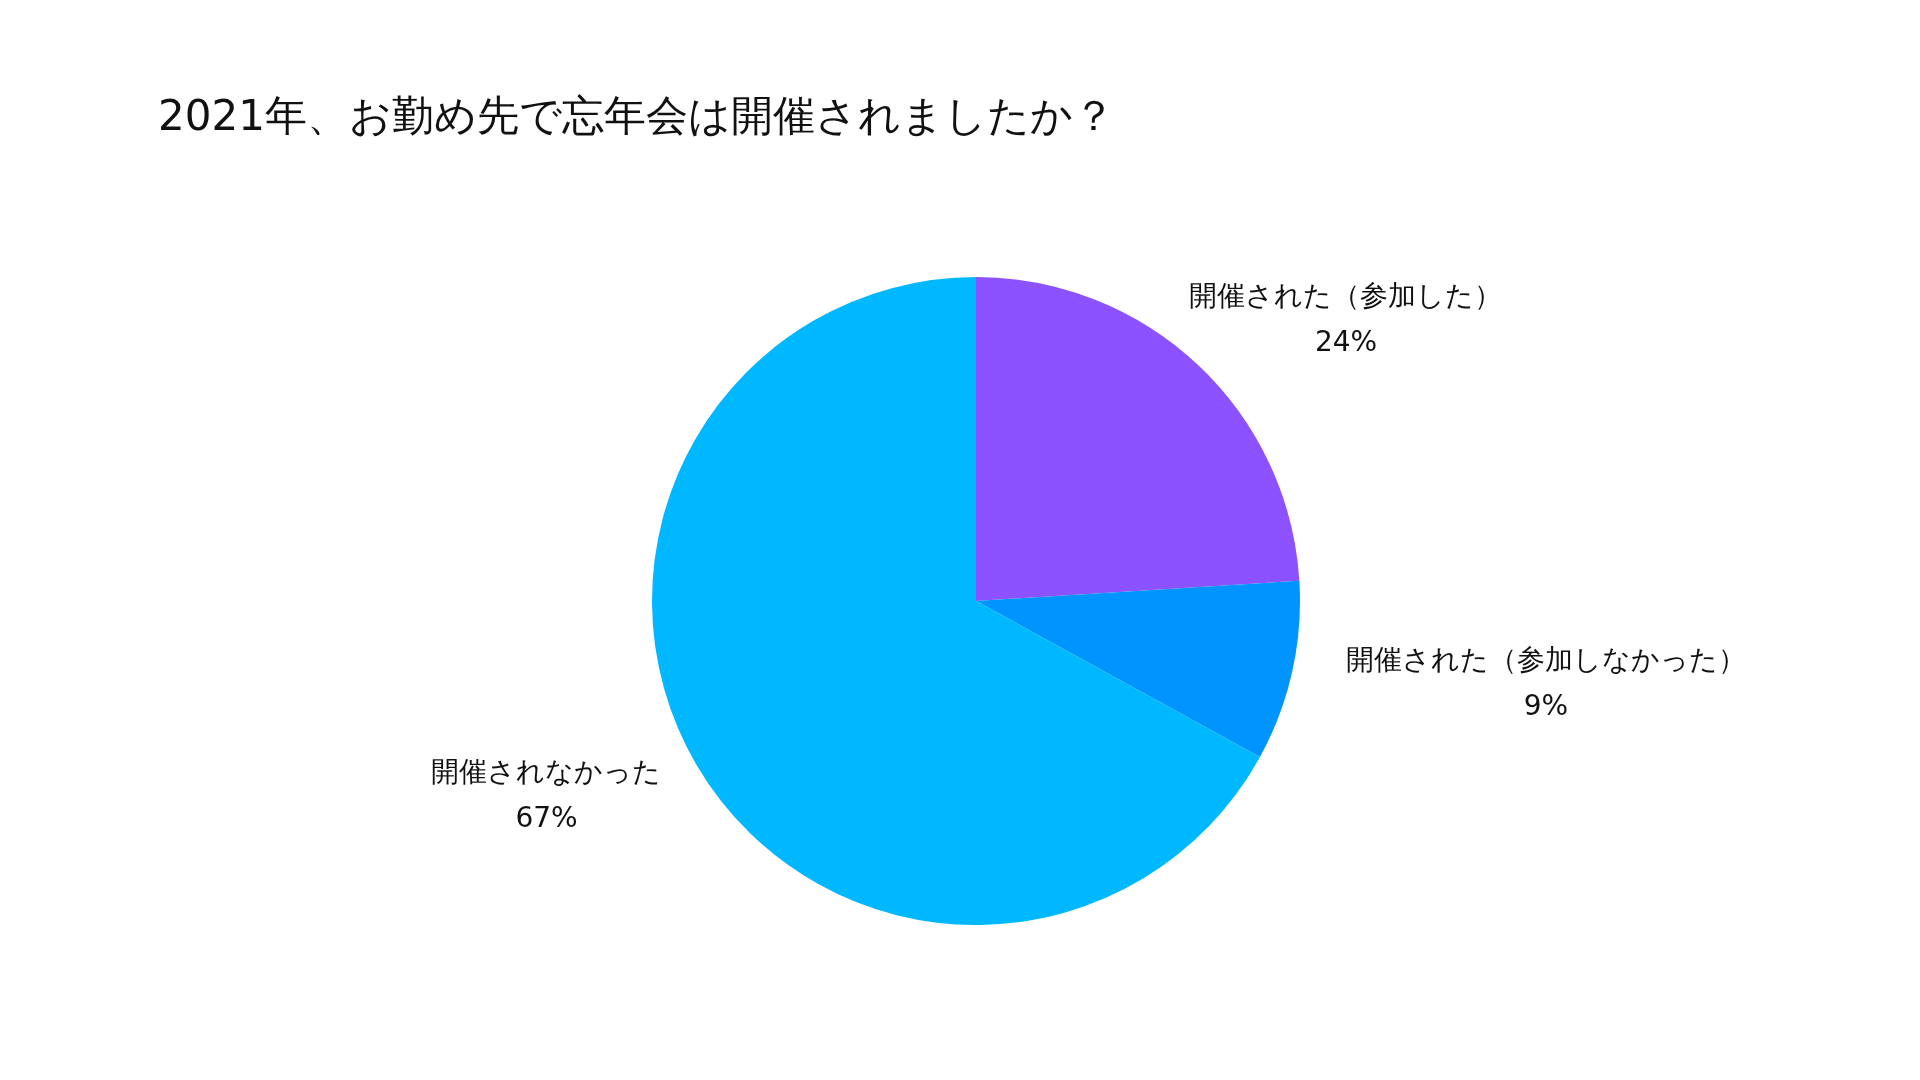 The image size is (1920, 1080). What do you see at coordinates (546, 817) in the screenshot?
I see `data-label: 67%` at bounding box center [546, 817].